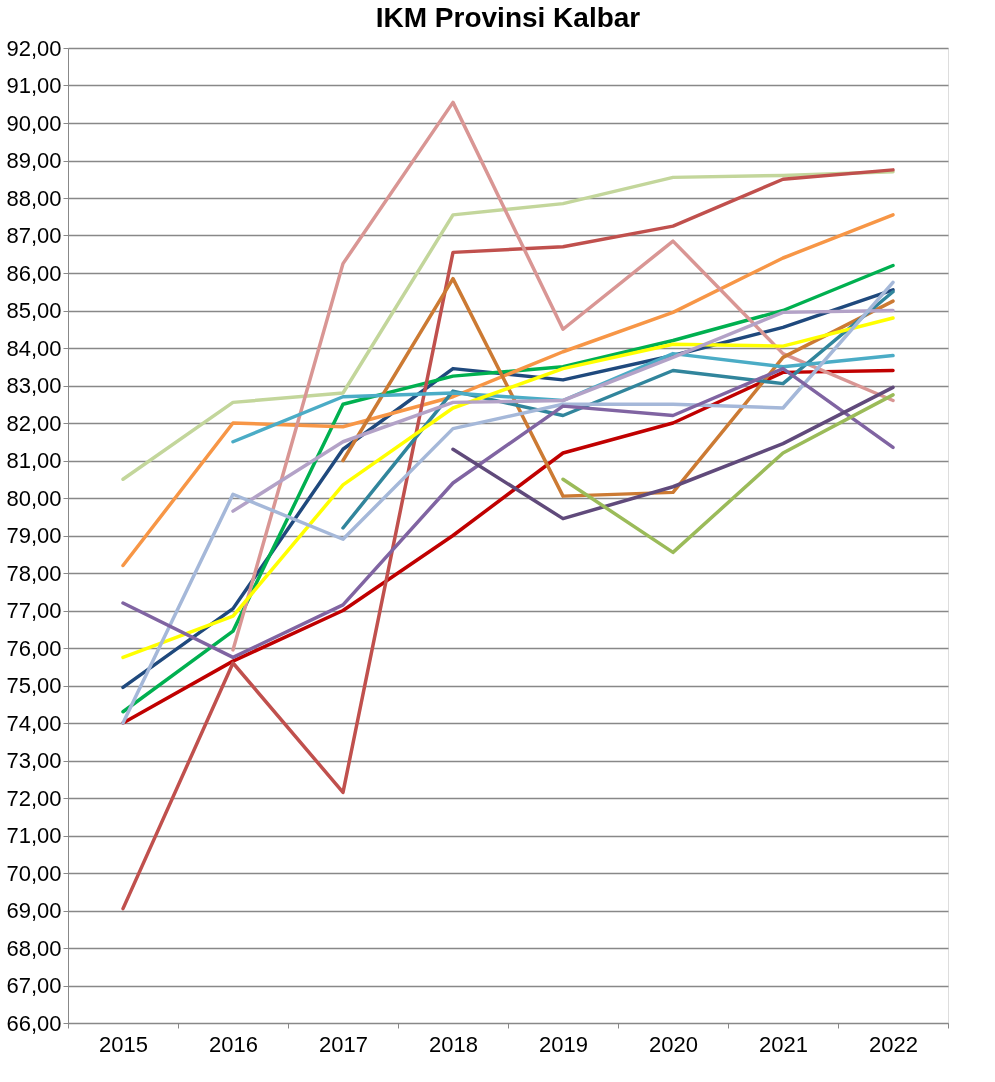 The image size is (995, 1082). Describe the element at coordinates (34, 385) in the screenshot. I see `y-tick-label: 83,00` at that location.